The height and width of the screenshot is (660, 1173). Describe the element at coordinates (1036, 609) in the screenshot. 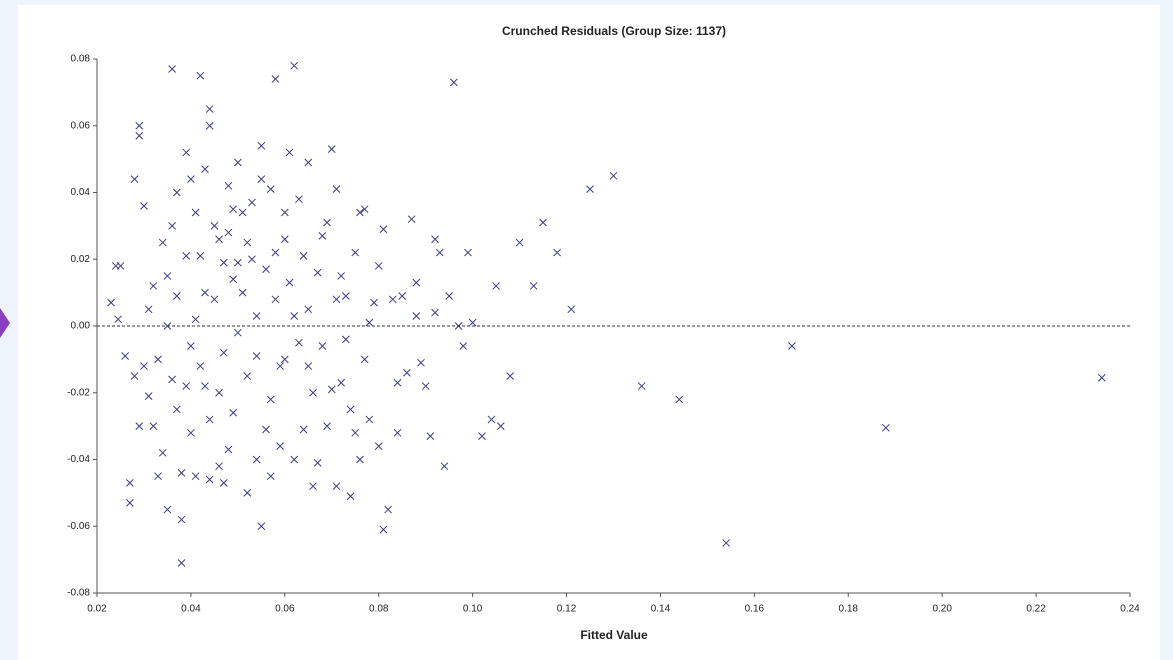

I see `x-tick-label: 0.22` at that location.